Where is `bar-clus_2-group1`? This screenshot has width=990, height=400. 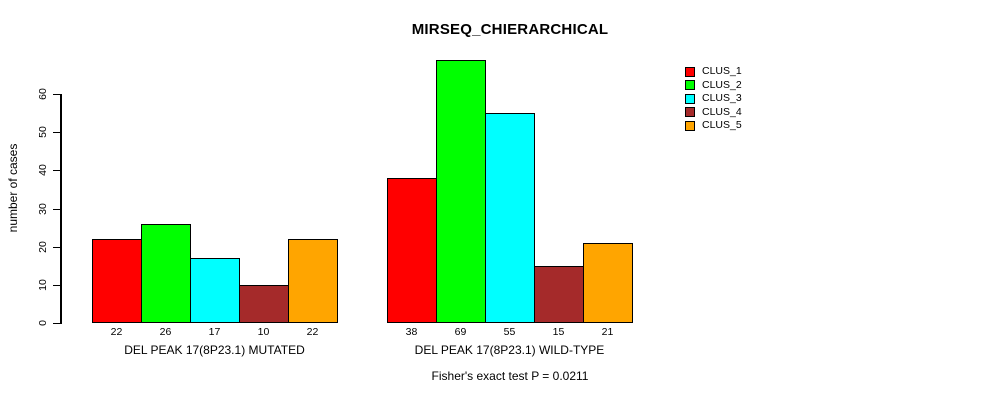 bar-clus_2-group1 is located at coordinates (166, 273).